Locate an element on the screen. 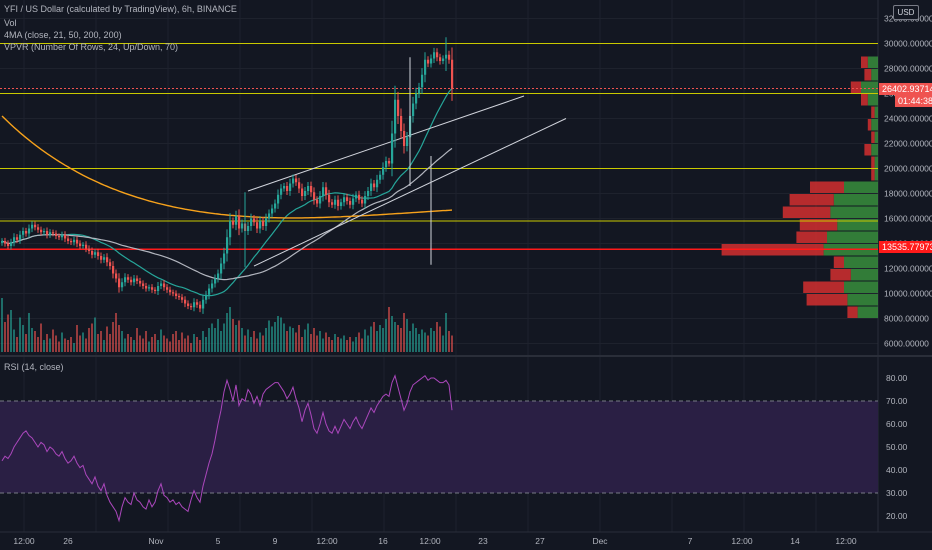 This screenshot has height=550, width=932. rsi-legend: RSI (14, close) is located at coordinates (34, 367).